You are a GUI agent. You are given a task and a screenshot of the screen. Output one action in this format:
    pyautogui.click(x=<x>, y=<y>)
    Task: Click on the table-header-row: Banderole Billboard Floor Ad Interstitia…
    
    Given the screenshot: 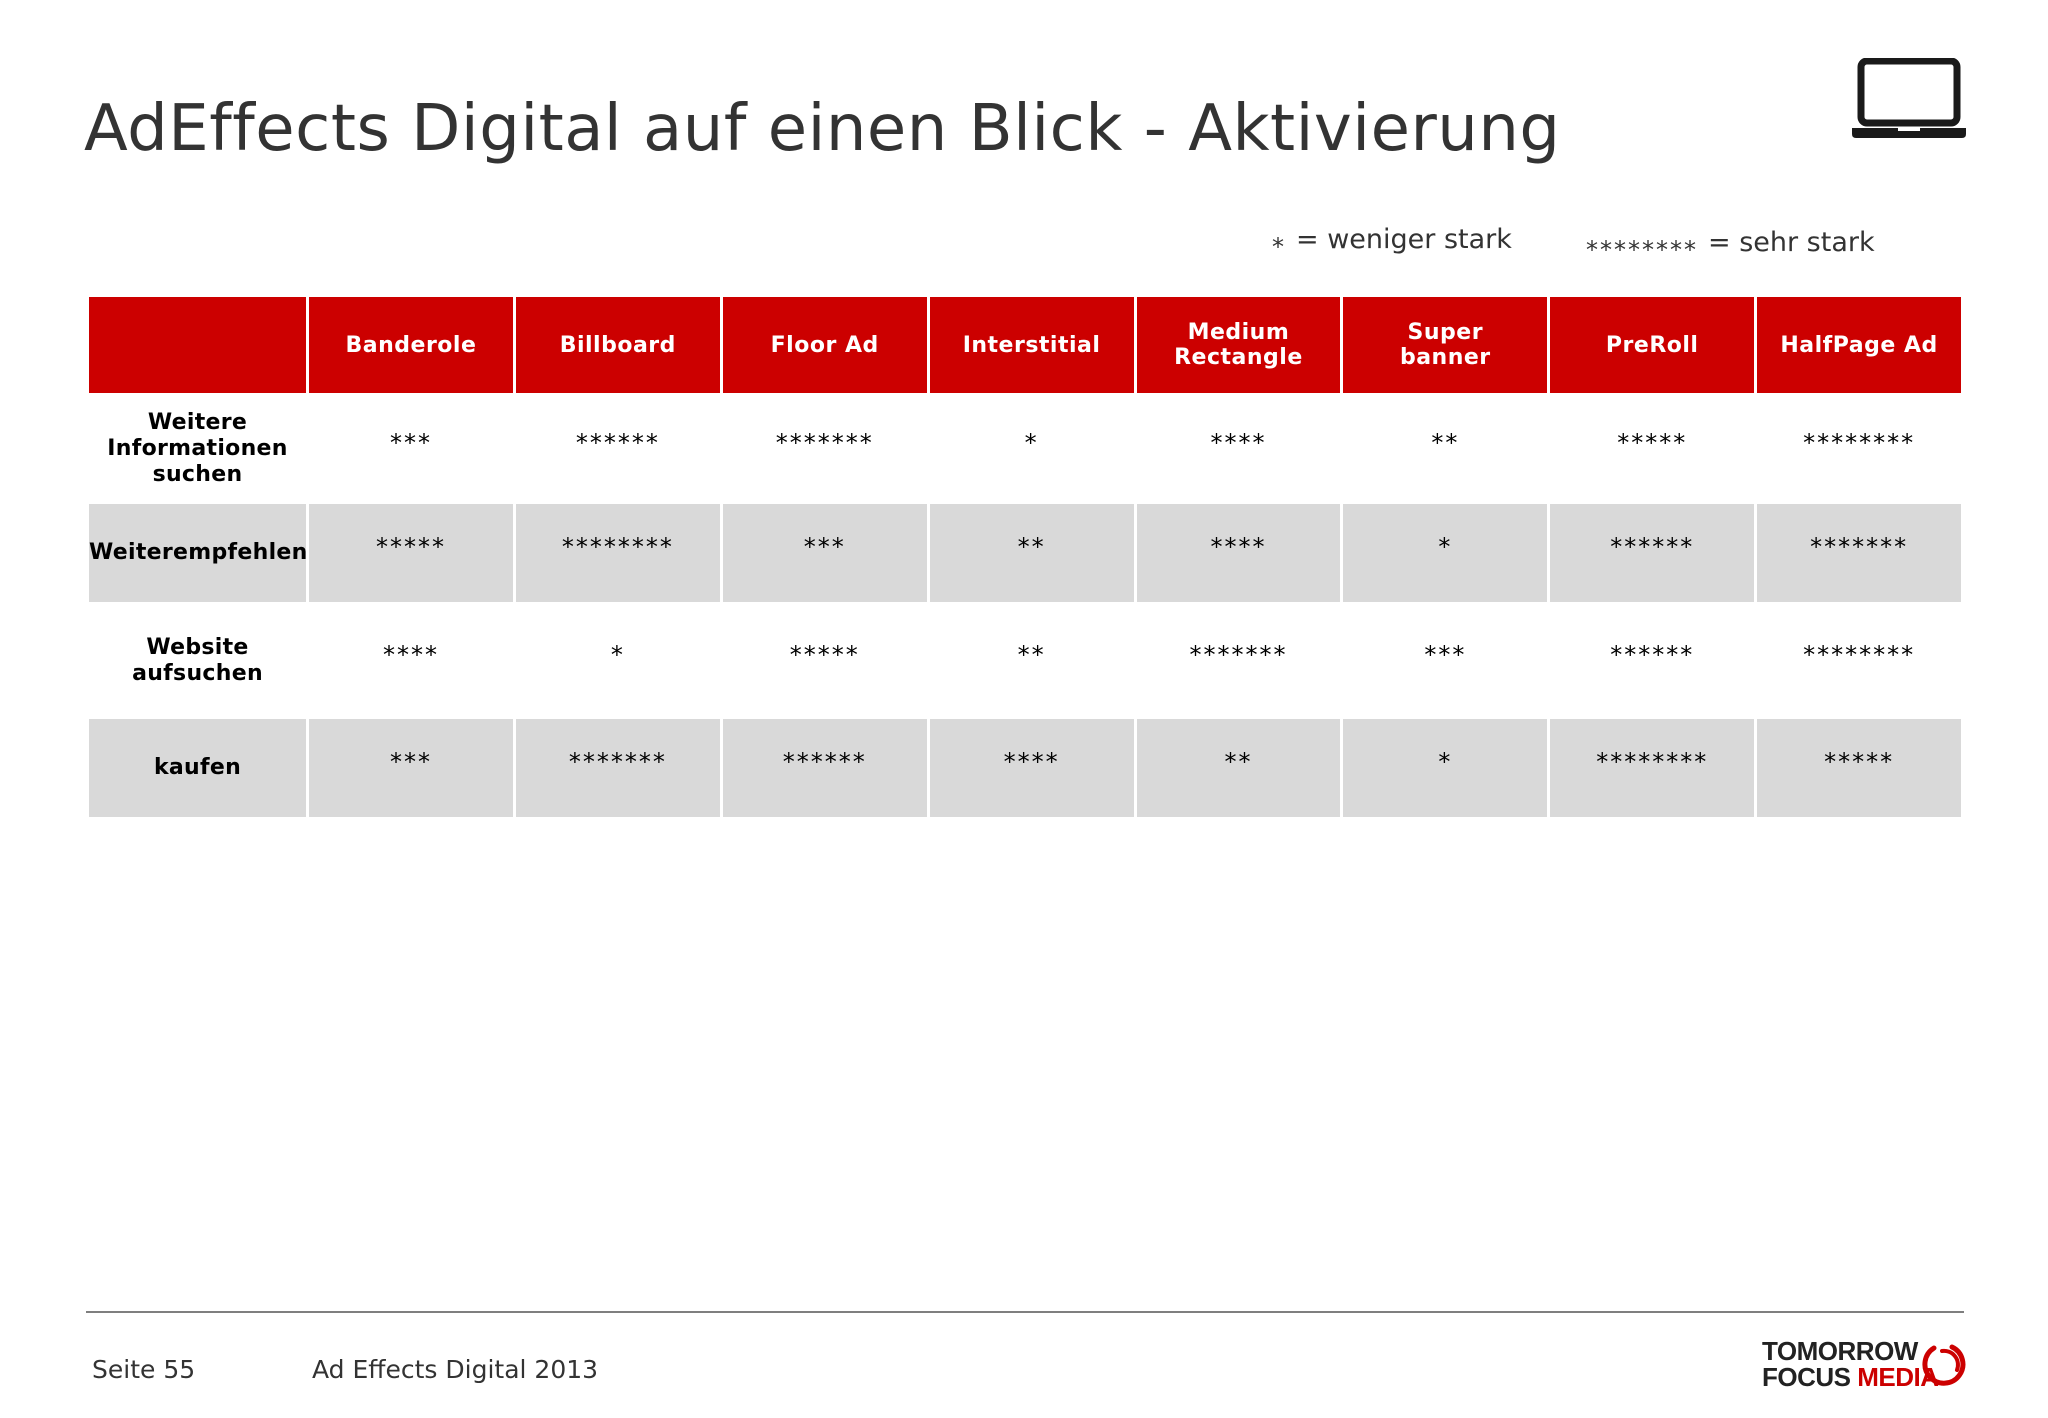 What is the action you would take?
    pyautogui.click(x=1025, y=345)
    